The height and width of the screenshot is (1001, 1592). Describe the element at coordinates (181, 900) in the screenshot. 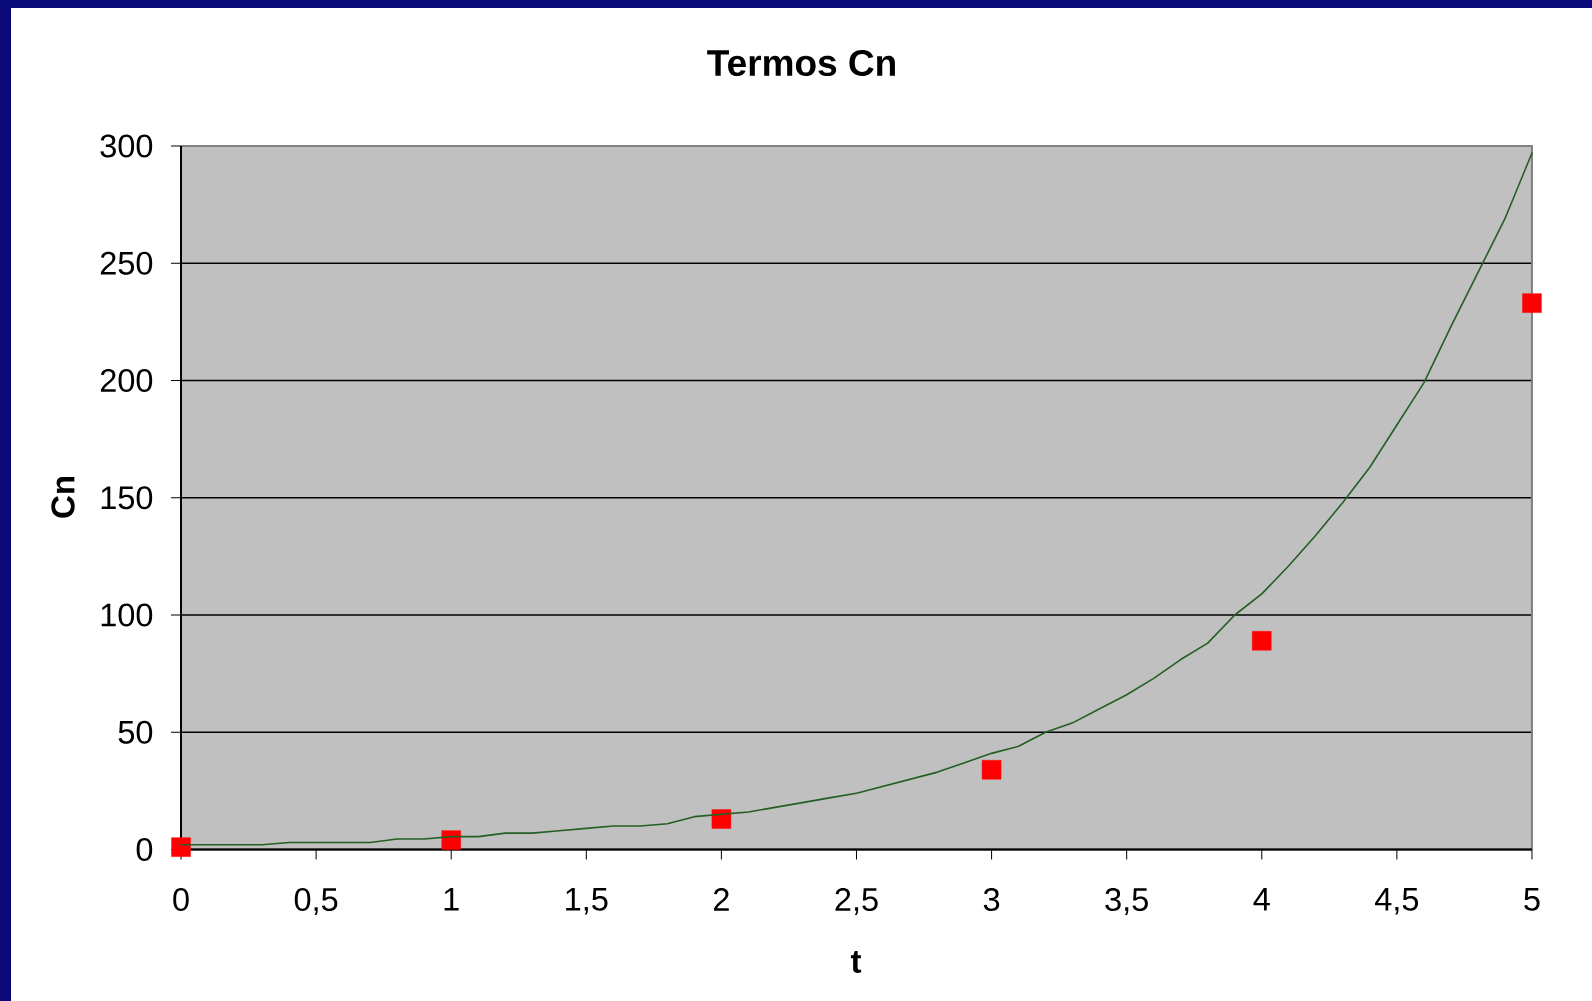

I see `x-tick-label: 0` at that location.